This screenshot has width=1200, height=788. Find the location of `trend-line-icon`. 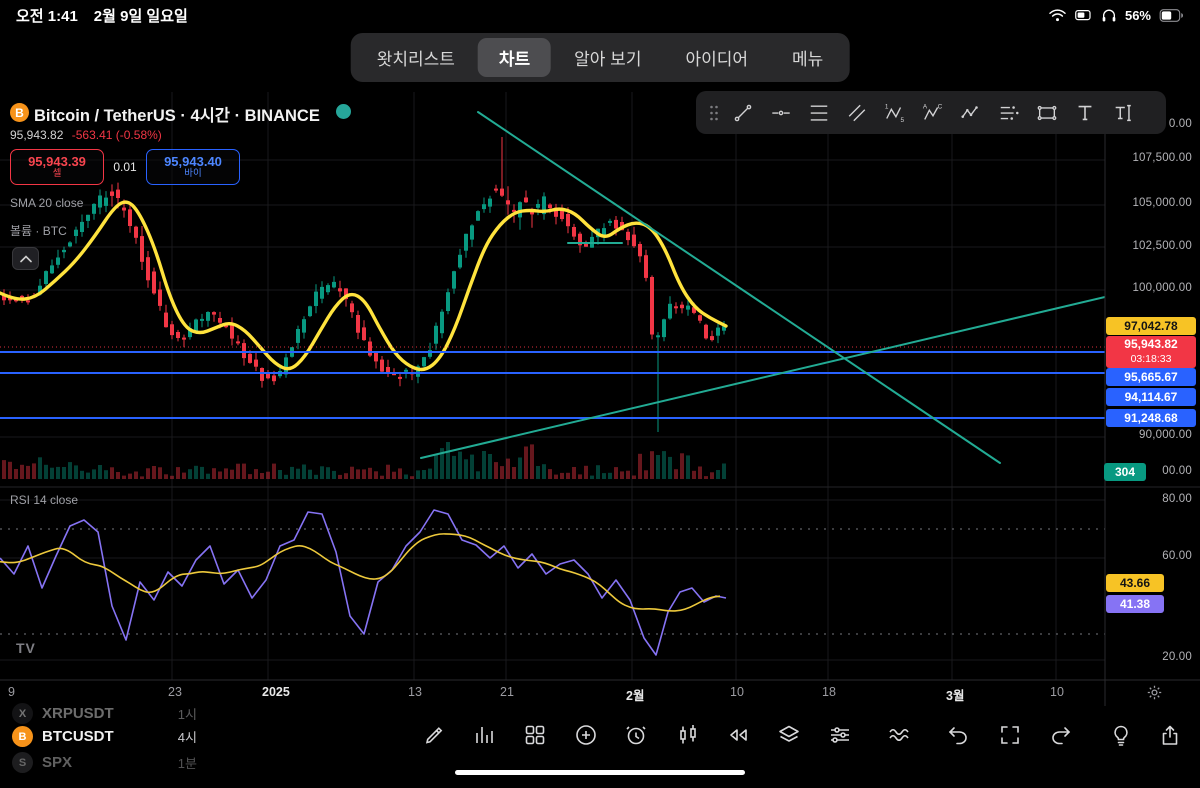

trend-line-icon is located at coordinates (743, 113).